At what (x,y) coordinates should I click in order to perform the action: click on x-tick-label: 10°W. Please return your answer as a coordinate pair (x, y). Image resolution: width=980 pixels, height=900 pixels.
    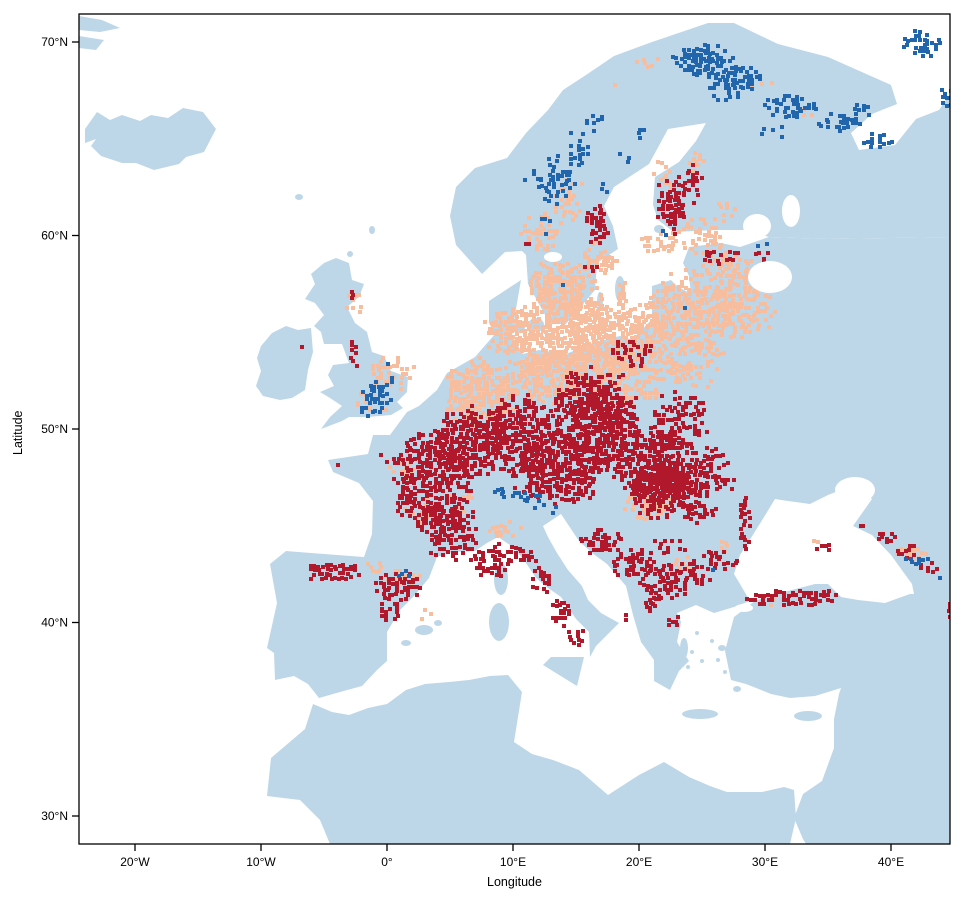
    Looking at the image, I should click on (261, 862).